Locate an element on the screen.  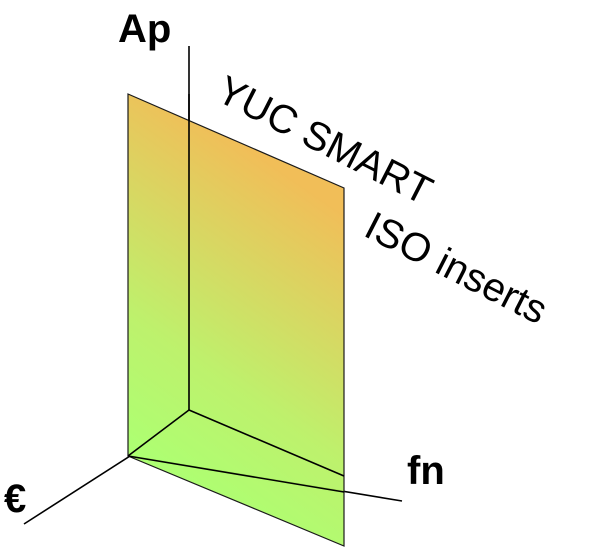
panel-caption-line2: ISO inserts is located at coordinates (456, 268).